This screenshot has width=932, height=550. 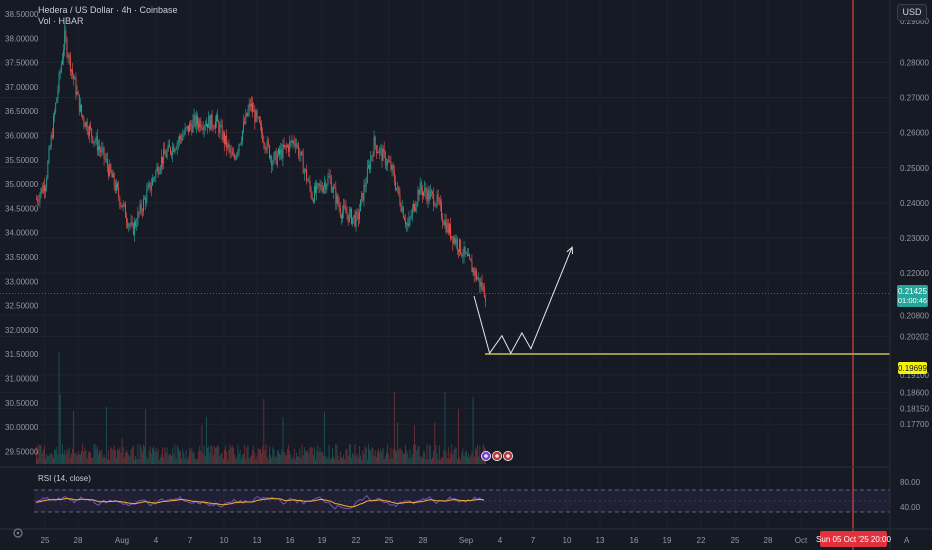 I want to click on left-axis-tick: 37.50000, so click(x=22, y=63).